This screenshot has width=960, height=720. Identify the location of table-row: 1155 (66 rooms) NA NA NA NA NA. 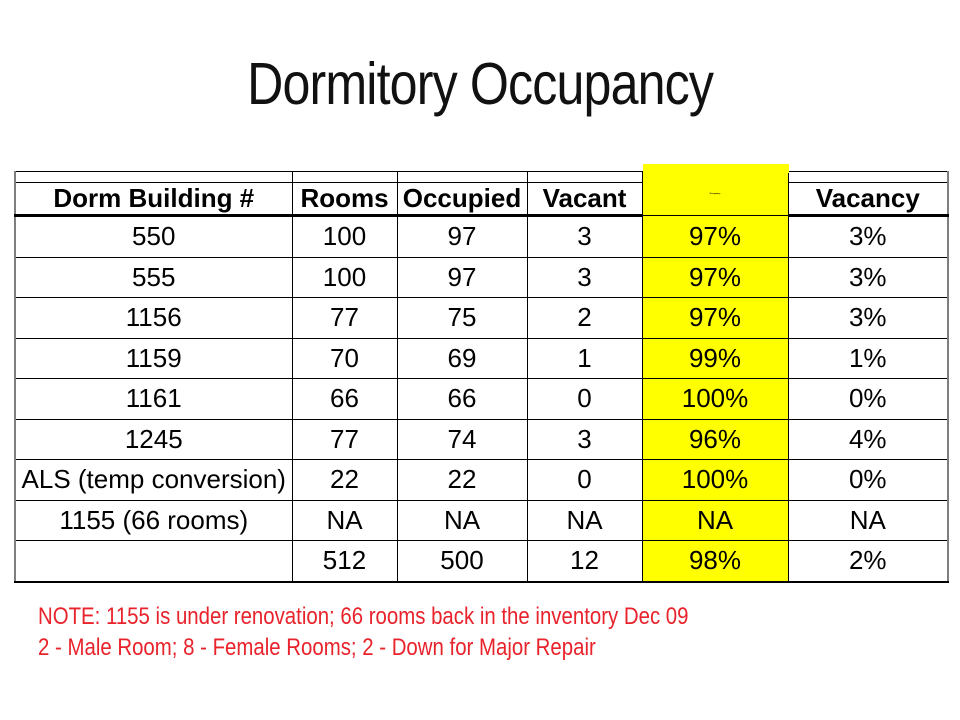
(481, 520).